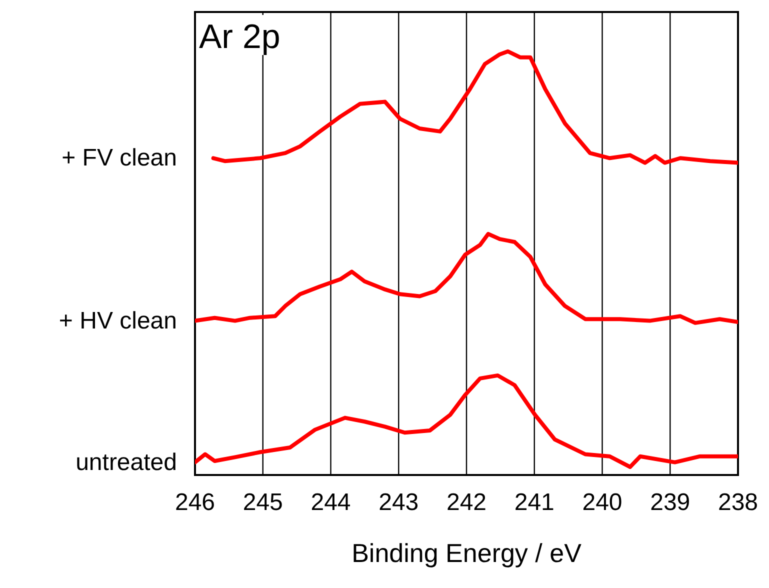 Image resolution: width=769 pixels, height=588 pixels. Describe the element at coordinates (126, 462) in the screenshot. I see `series-label: untreated` at that location.